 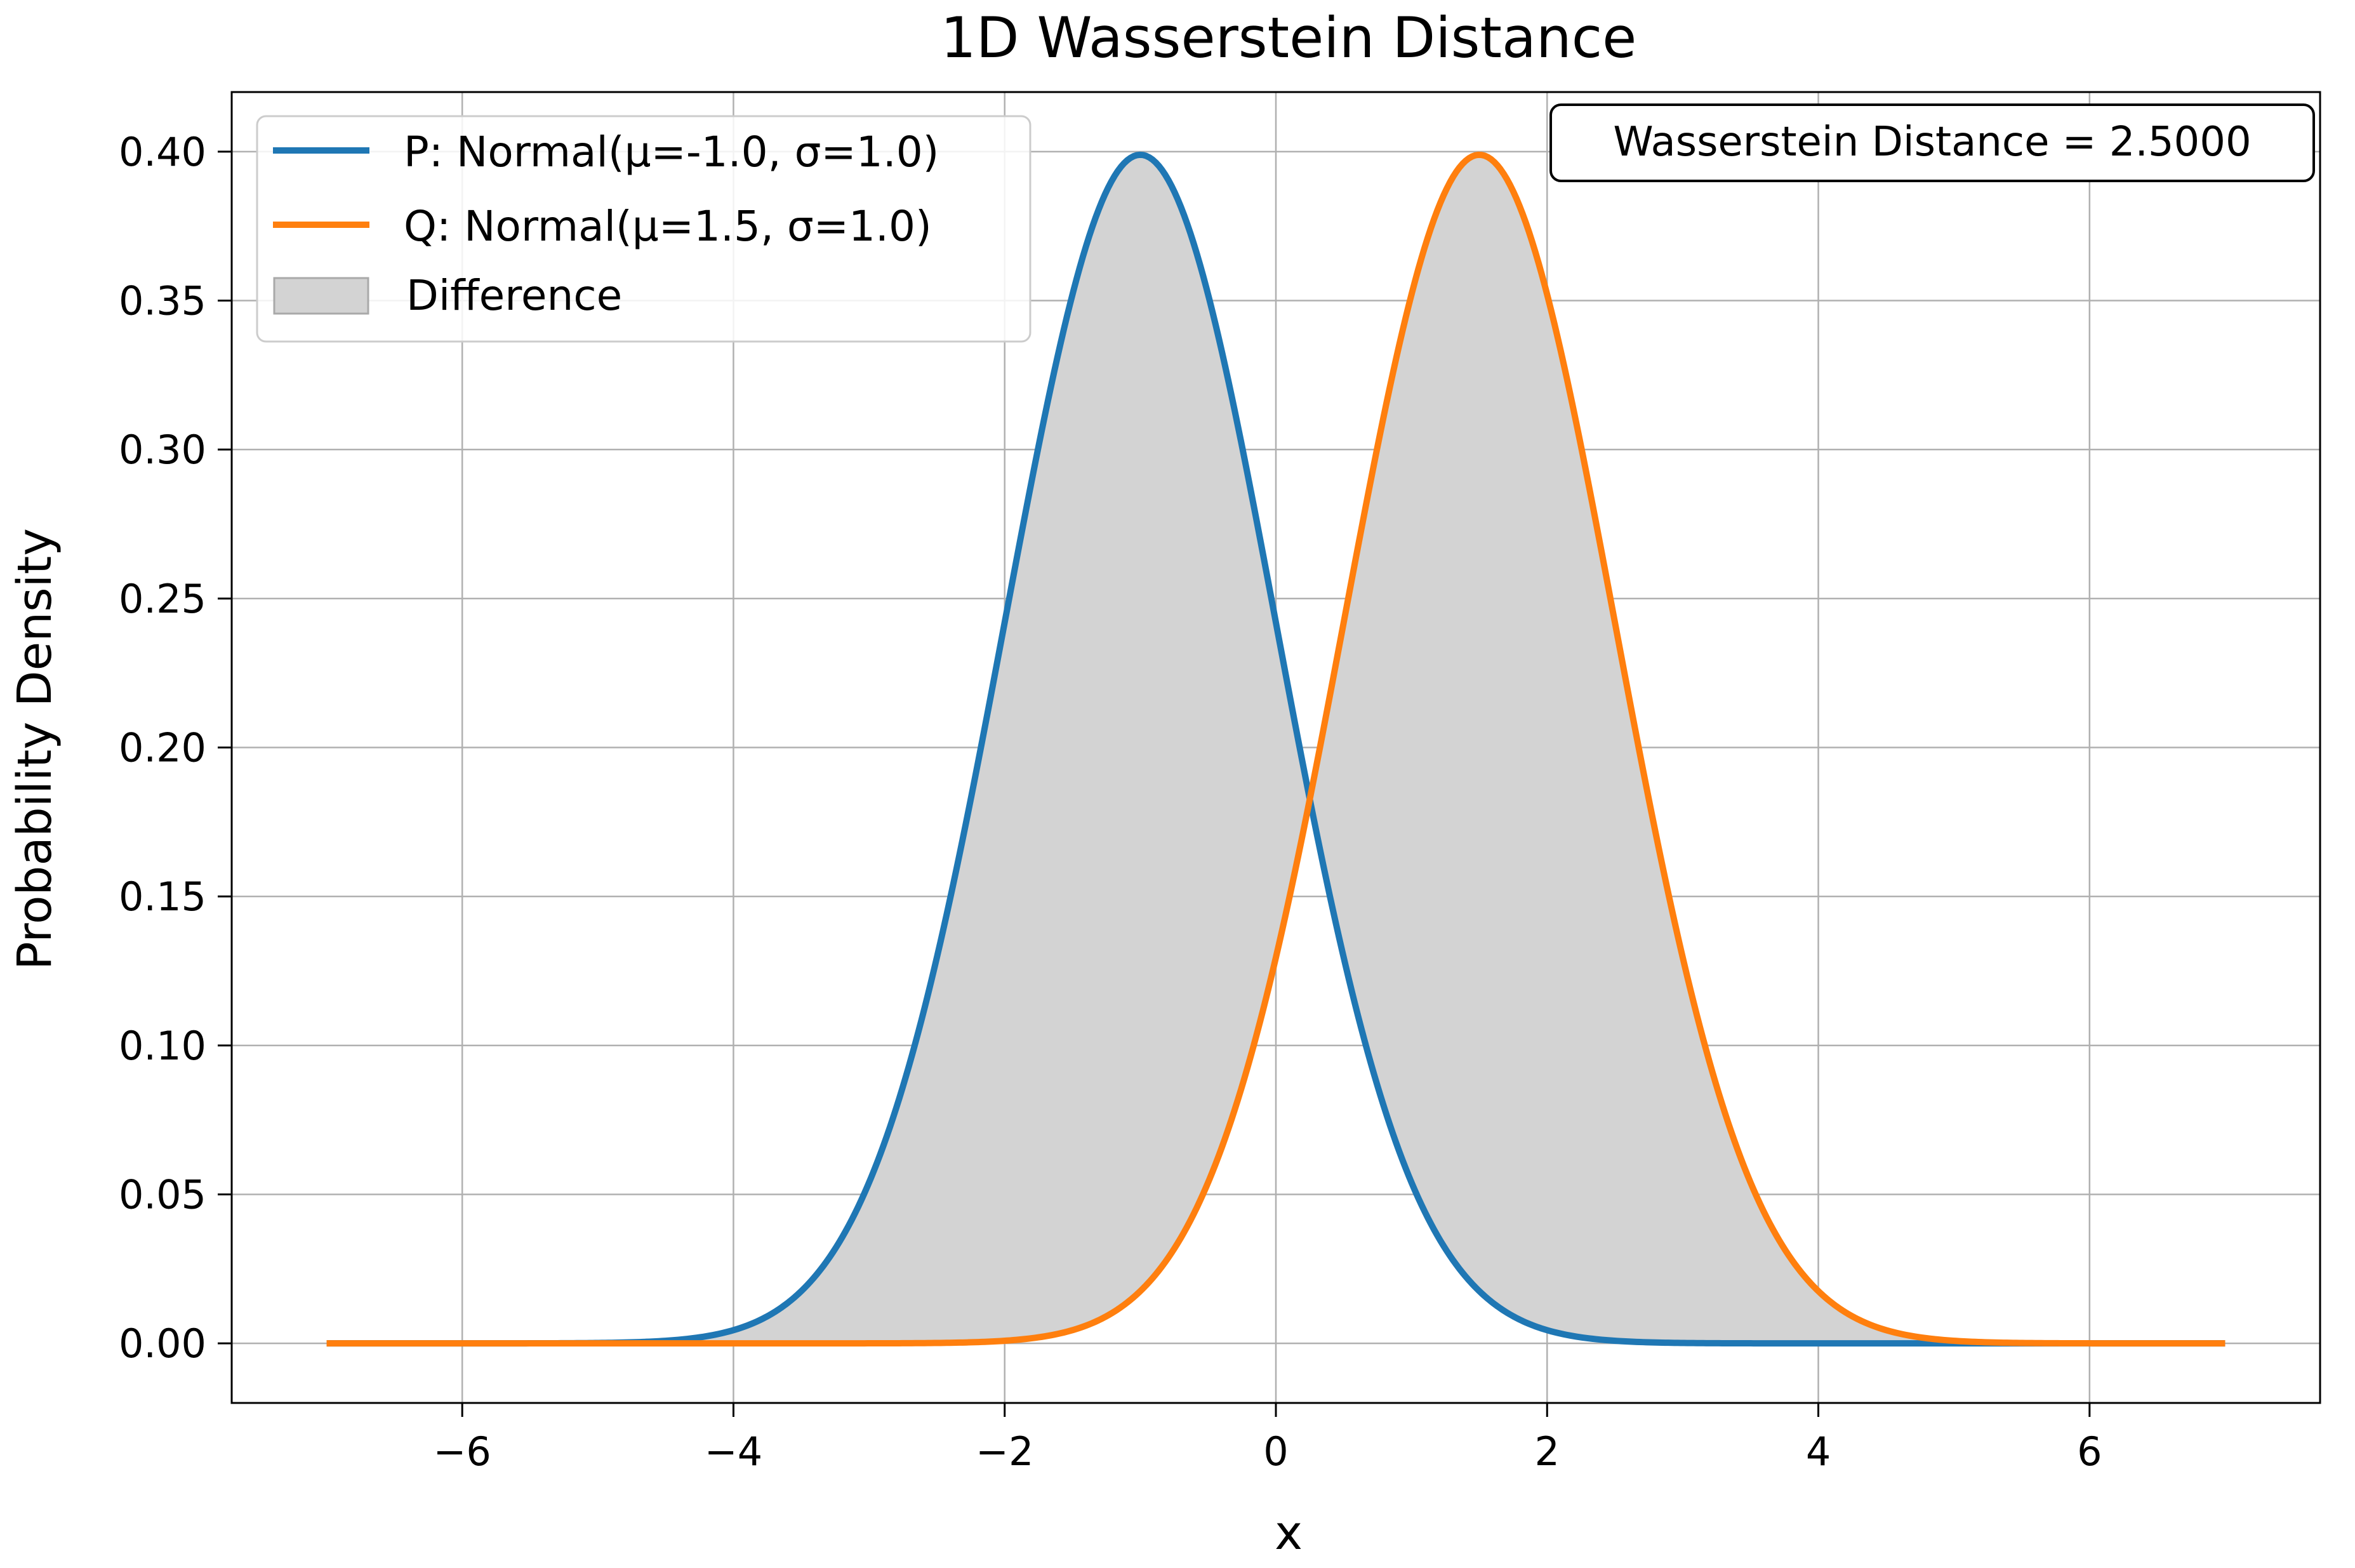 I want to click on legend-handle-difference, so click(x=321, y=296).